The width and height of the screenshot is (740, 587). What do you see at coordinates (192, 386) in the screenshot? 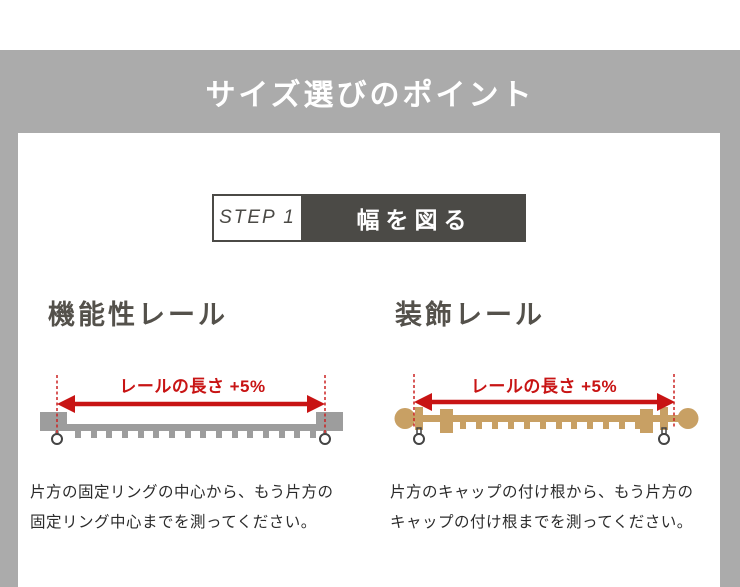
I see `functional-measure-label: レールの長さ +5%` at bounding box center [192, 386].